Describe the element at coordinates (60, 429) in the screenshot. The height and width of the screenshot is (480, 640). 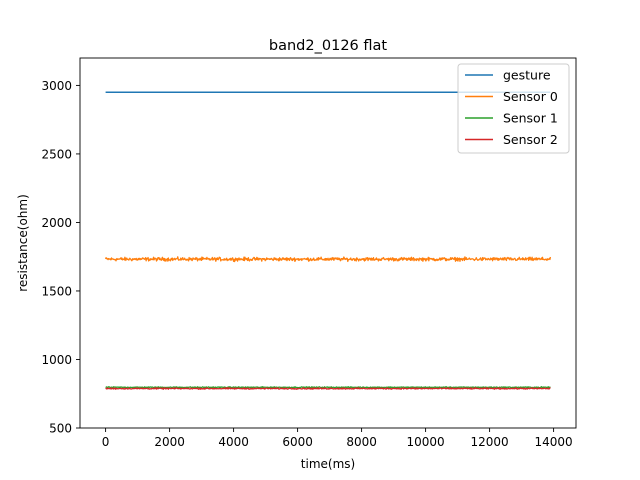
I see `y-tick-label: 500` at that location.